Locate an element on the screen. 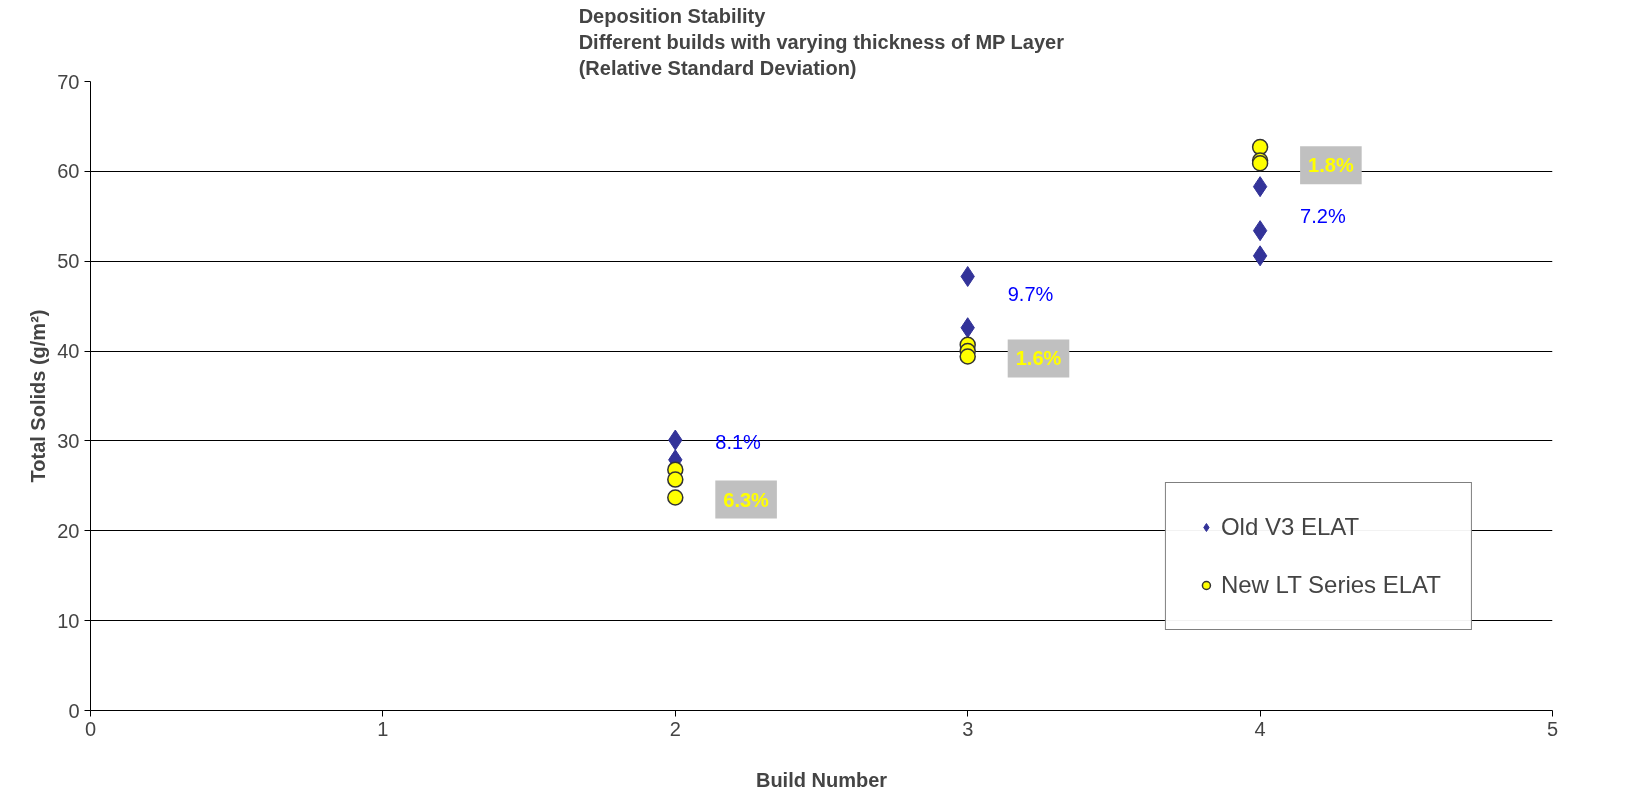 The height and width of the screenshot is (793, 1652). x-tick-label: 4 is located at coordinates (1260, 728).